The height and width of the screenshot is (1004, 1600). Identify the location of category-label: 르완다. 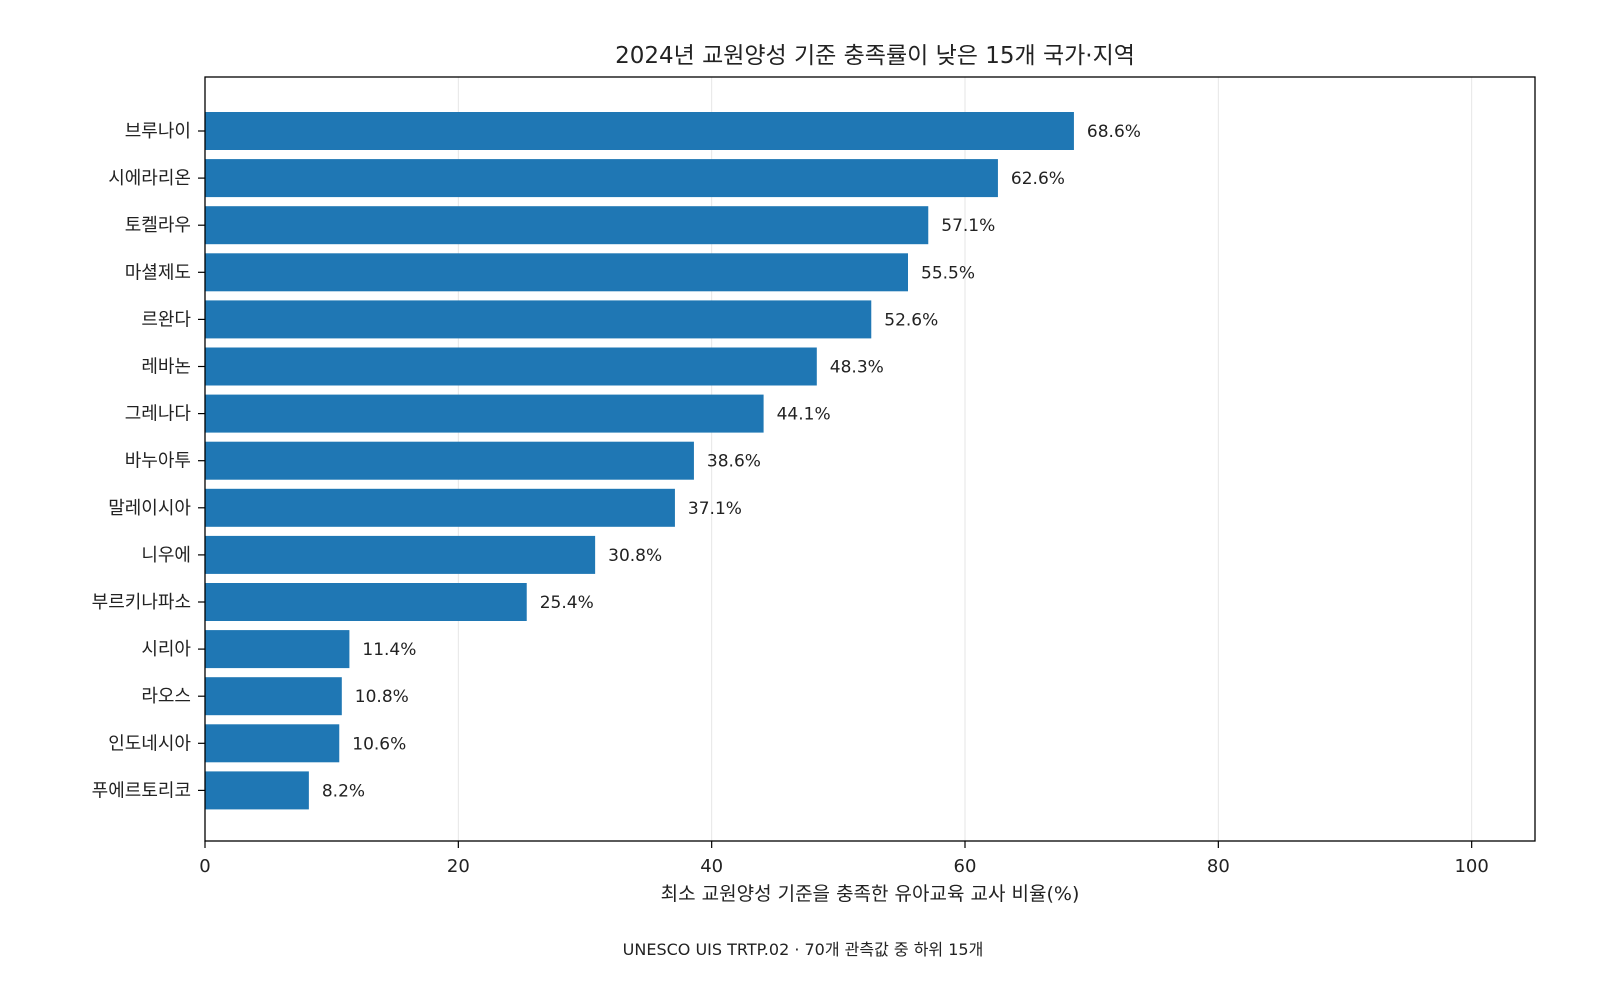
(166, 319).